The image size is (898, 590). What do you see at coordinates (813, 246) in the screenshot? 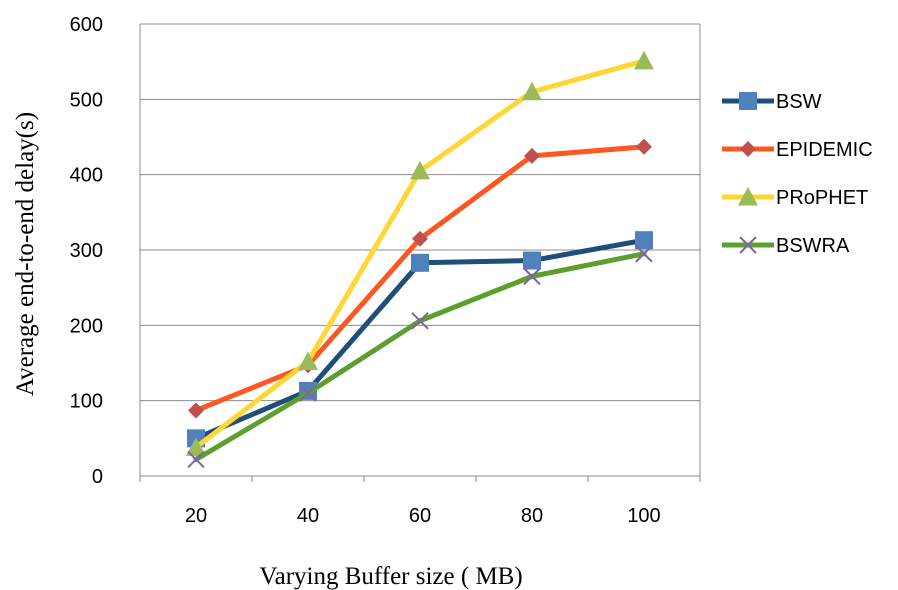
I see `legend-label: BSWRA` at bounding box center [813, 246].